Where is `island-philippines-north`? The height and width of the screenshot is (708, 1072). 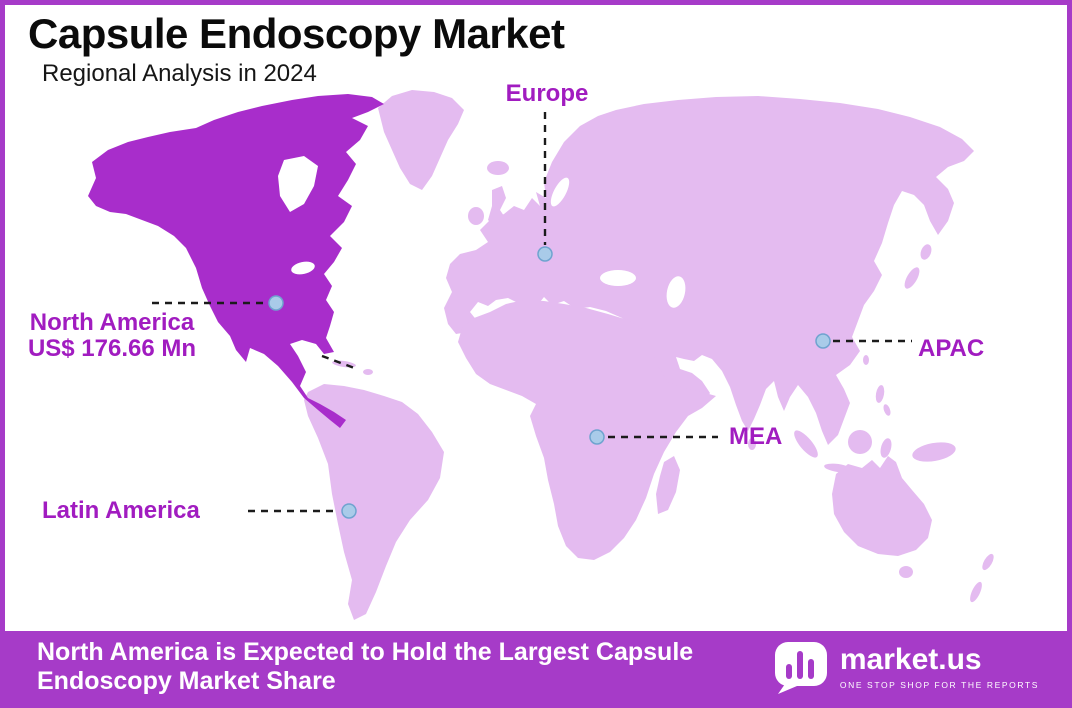
island-philippines-north is located at coordinates (880, 394).